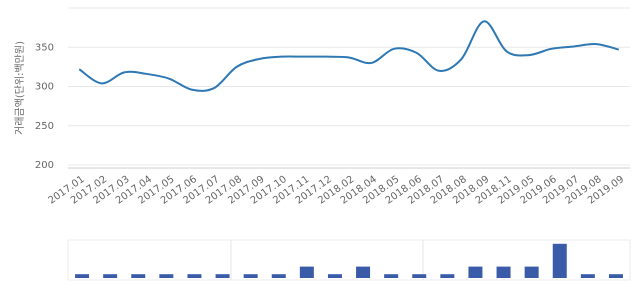 The width and height of the screenshot is (640, 298). Describe the element at coordinates (44, 126) in the screenshot. I see `y-tick-label: 250` at that location.